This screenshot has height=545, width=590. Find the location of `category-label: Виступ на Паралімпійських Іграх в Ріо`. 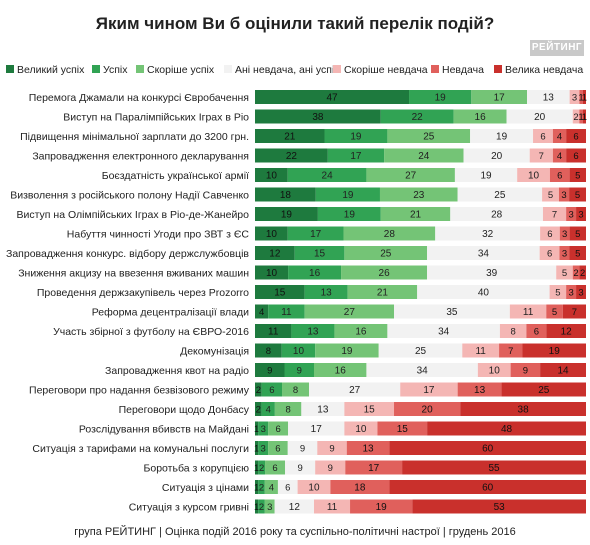

category-label: Виступ на Паралімпійських Іграх в Ріо is located at coordinates (156, 118).